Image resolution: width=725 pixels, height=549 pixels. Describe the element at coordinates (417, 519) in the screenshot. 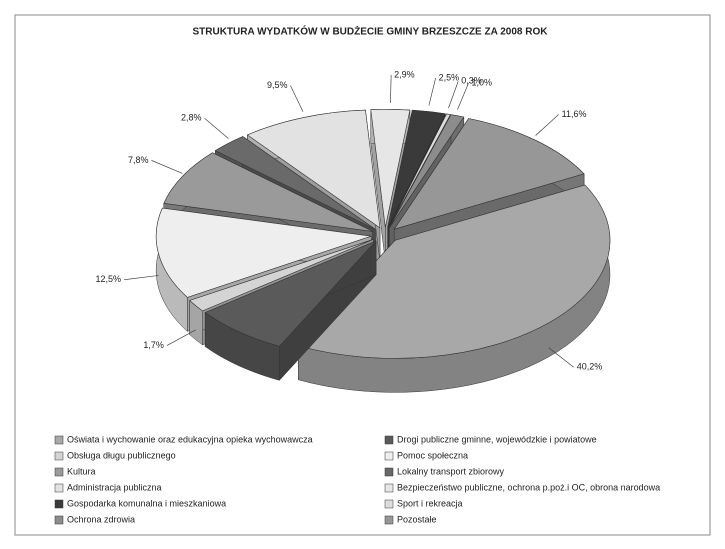

I see `legend-label: Pozostałe` at that location.